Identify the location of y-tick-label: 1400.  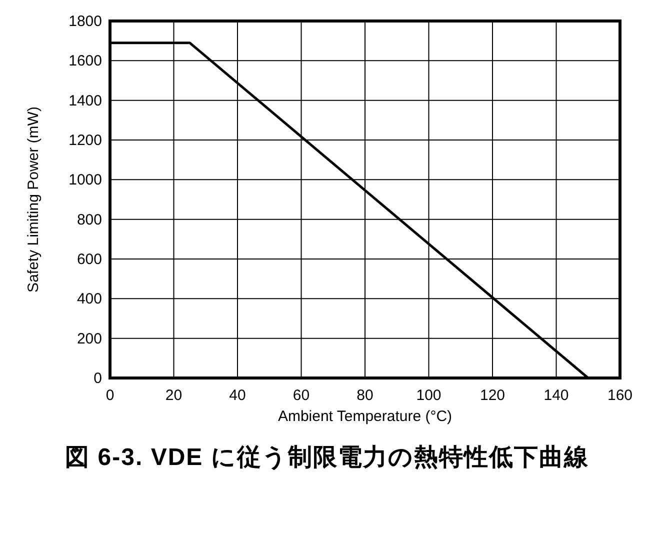
(85, 101).